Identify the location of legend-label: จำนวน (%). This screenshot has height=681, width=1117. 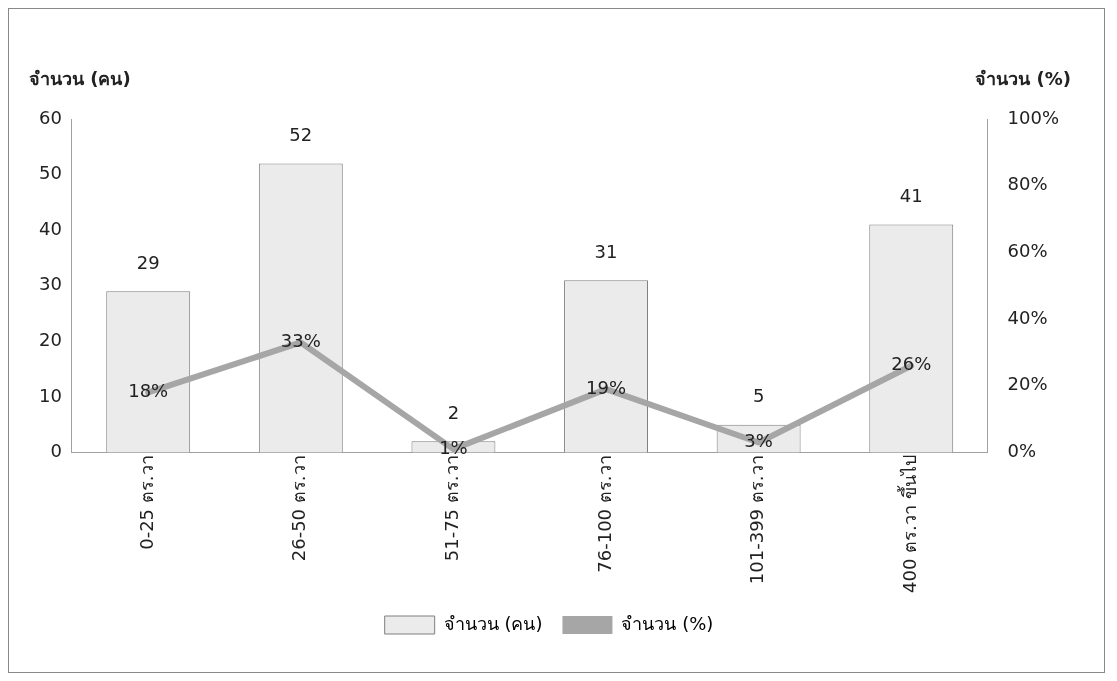
(667, 623).